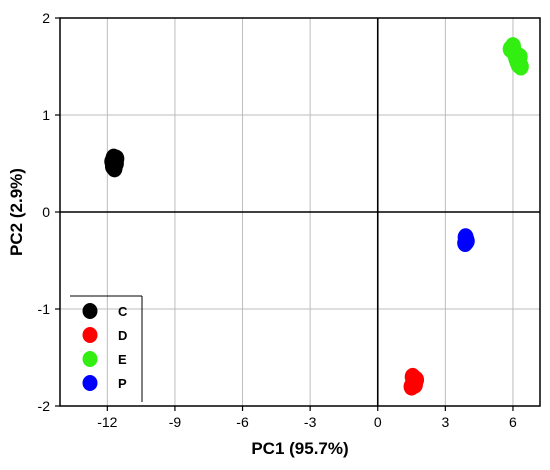 The height and width of the screenshot is (470, 550). I want to click on series-d, so click(414, 381).